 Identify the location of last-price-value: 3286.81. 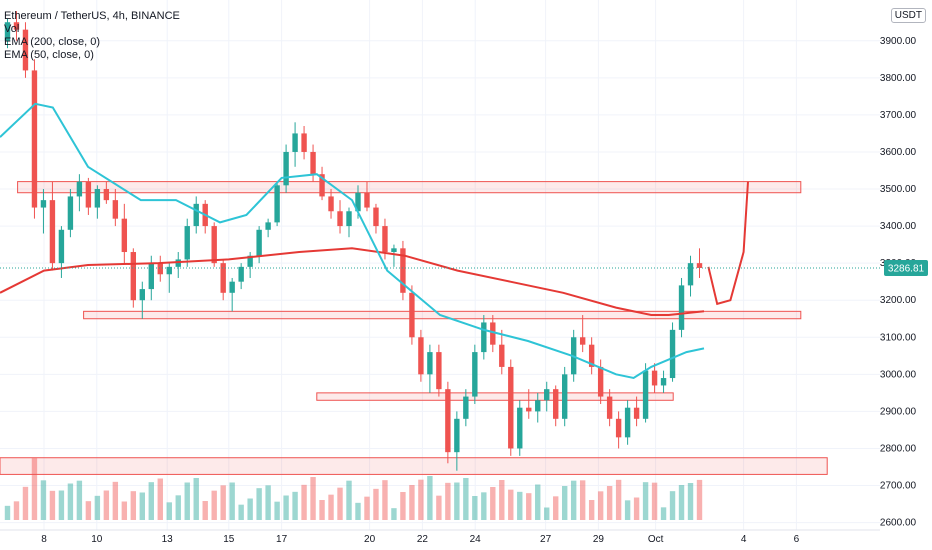
(906, 269).